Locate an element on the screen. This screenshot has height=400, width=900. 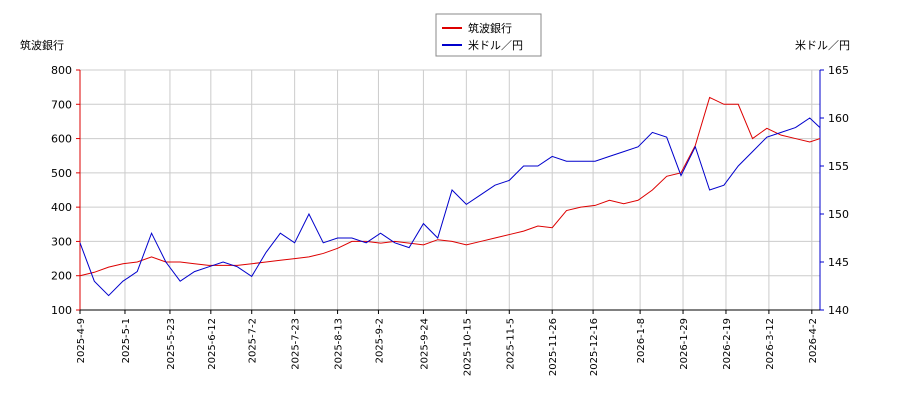
y2-tick-label: 160 is located at coordinates (838, 118).